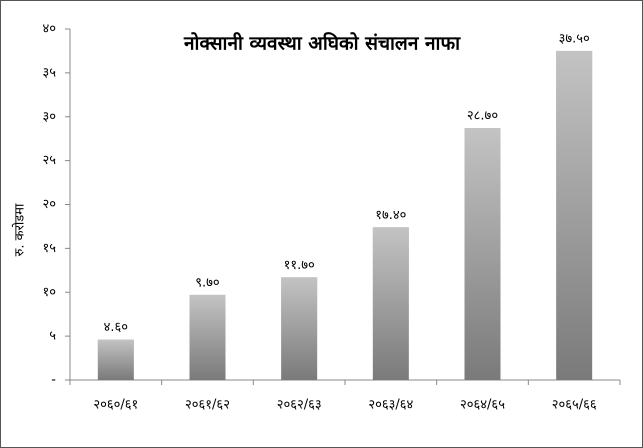  Describe the element at coordinates (115, 405) in the screenshot. I see `x-tick-label: २०६०/६१` at that location.